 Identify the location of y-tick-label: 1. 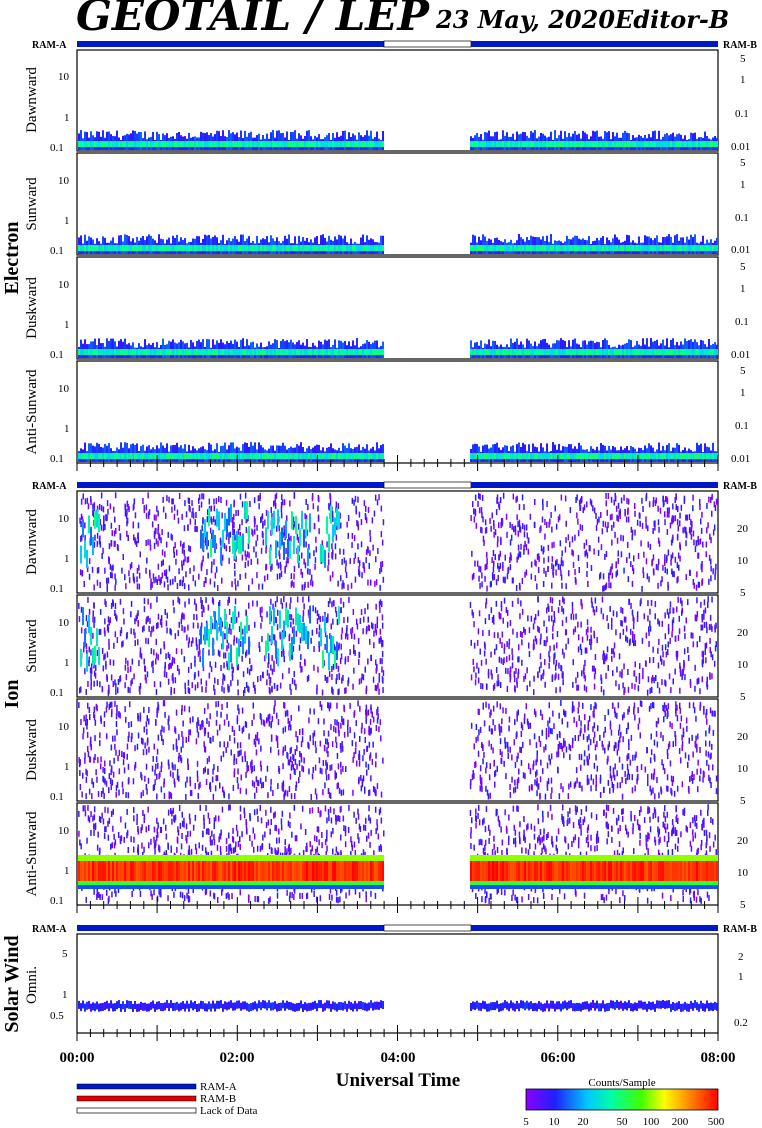
(67, 767).